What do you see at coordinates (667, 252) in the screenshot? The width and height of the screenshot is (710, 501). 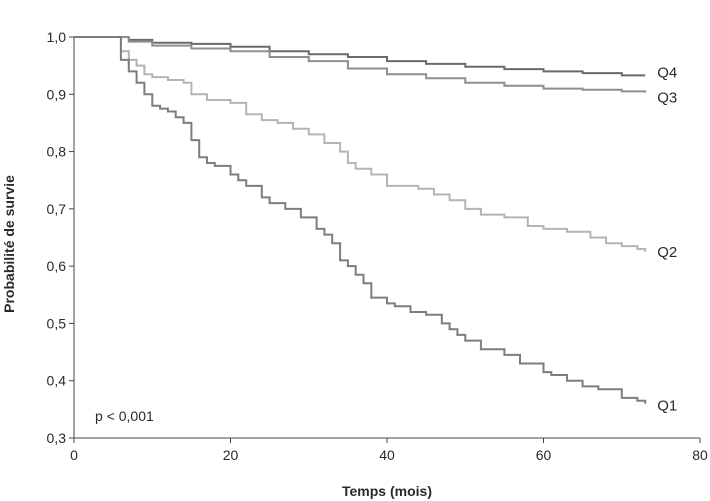 I see `series-label-q2: Q2` at bounding box center [667, 252].